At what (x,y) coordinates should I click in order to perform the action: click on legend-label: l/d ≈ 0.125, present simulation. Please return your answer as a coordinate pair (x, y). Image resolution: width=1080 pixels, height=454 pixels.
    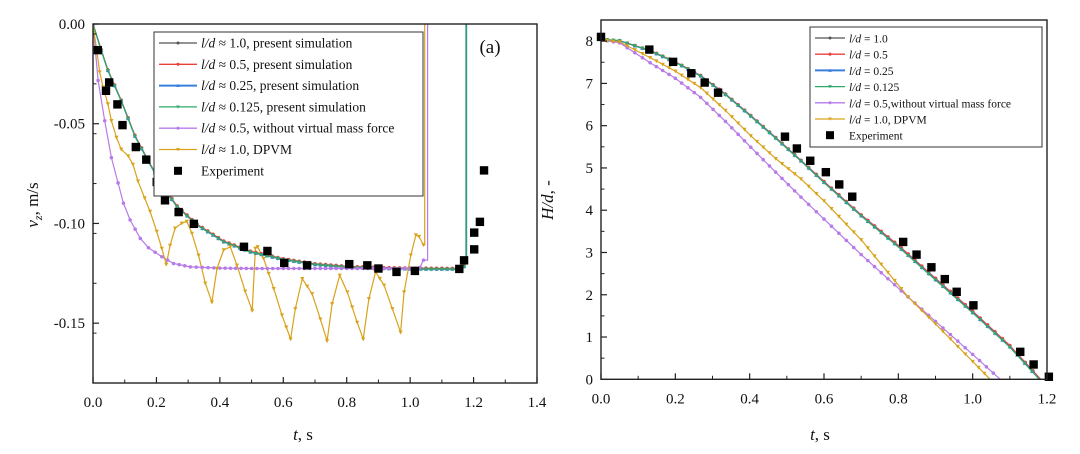
    Looking at the image, I should click on (283, 106).